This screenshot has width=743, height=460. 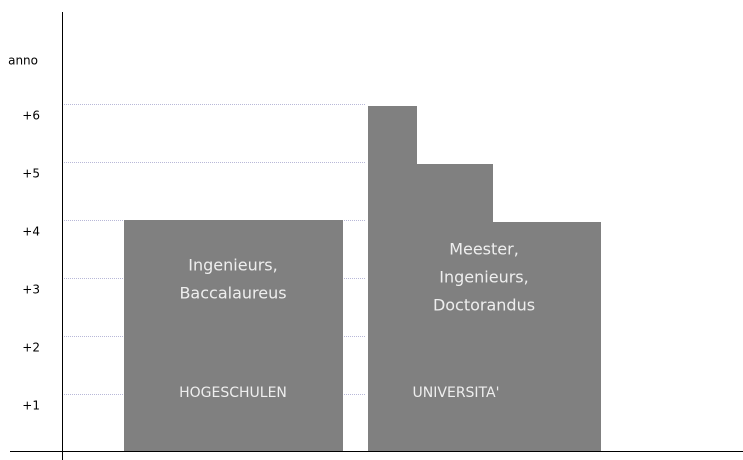 I want to click on degree-label: Doctorandus, so click(x=484, y=305).